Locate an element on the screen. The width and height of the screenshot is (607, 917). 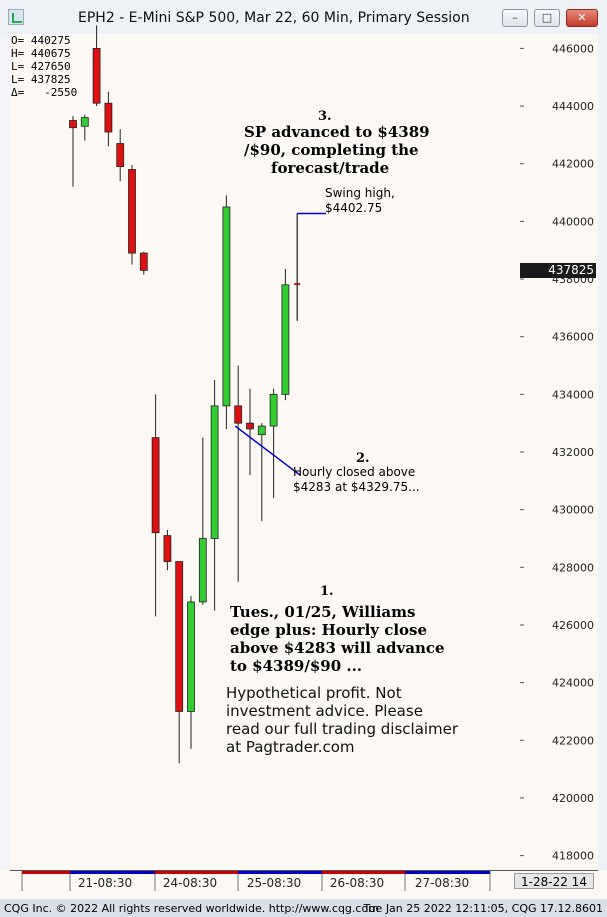
price-axis is located at coordinates (559, 452).